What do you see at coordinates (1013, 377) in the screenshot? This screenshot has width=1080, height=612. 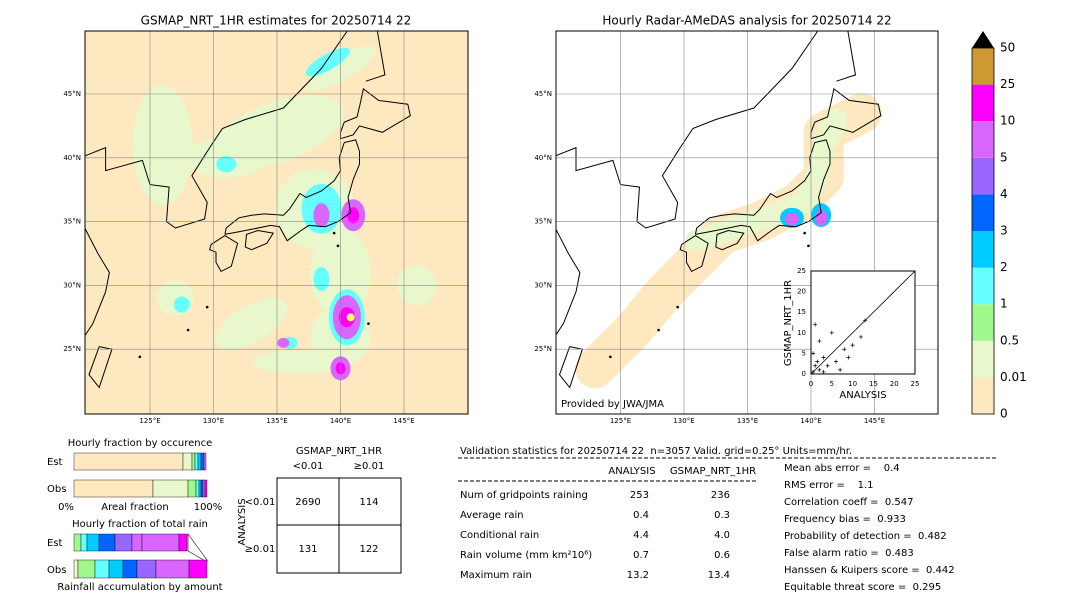 I see `colorbar-label: 0.01` at bounding box center [1013, 377].